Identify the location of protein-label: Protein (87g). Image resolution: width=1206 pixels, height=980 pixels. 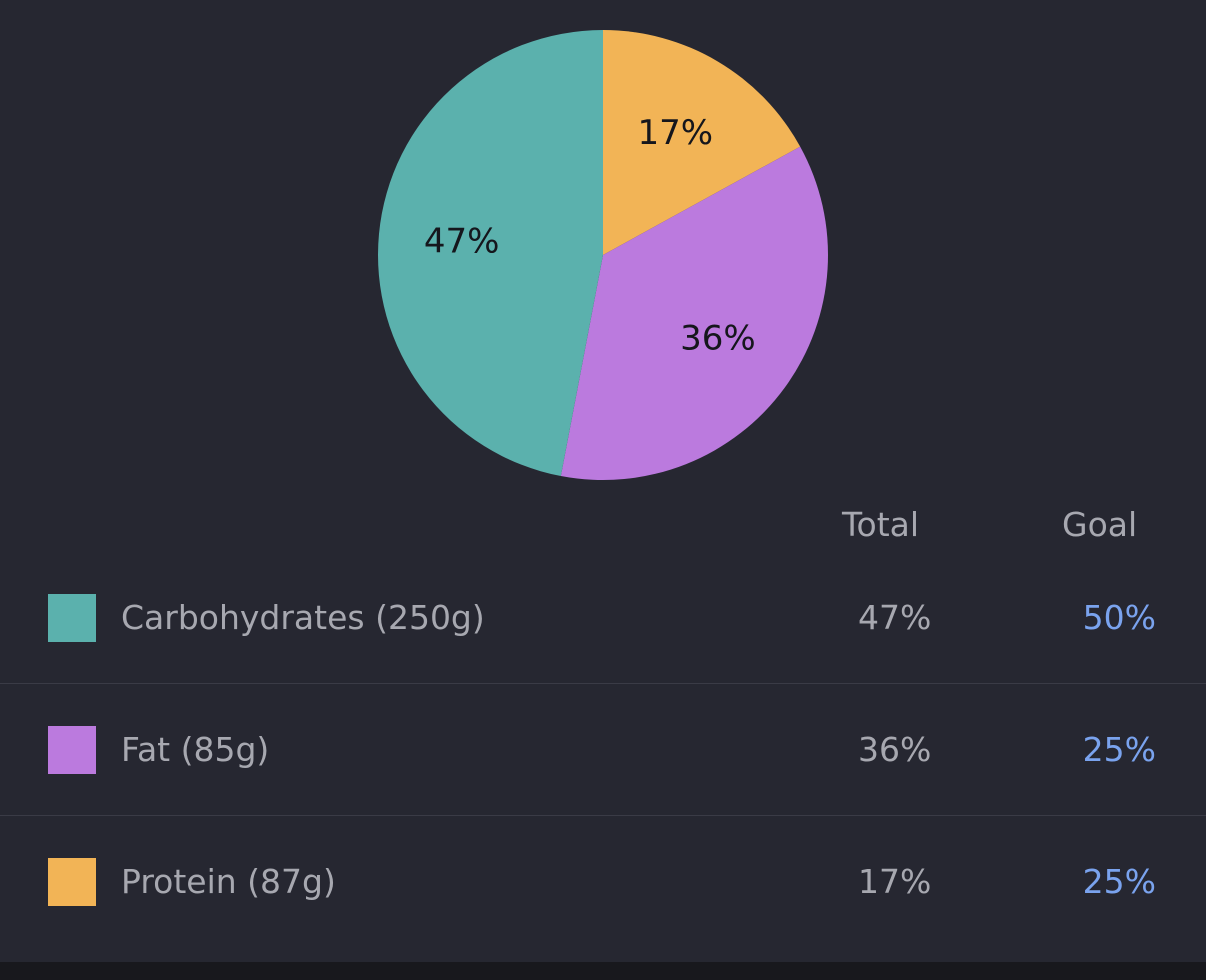
(228, 881).